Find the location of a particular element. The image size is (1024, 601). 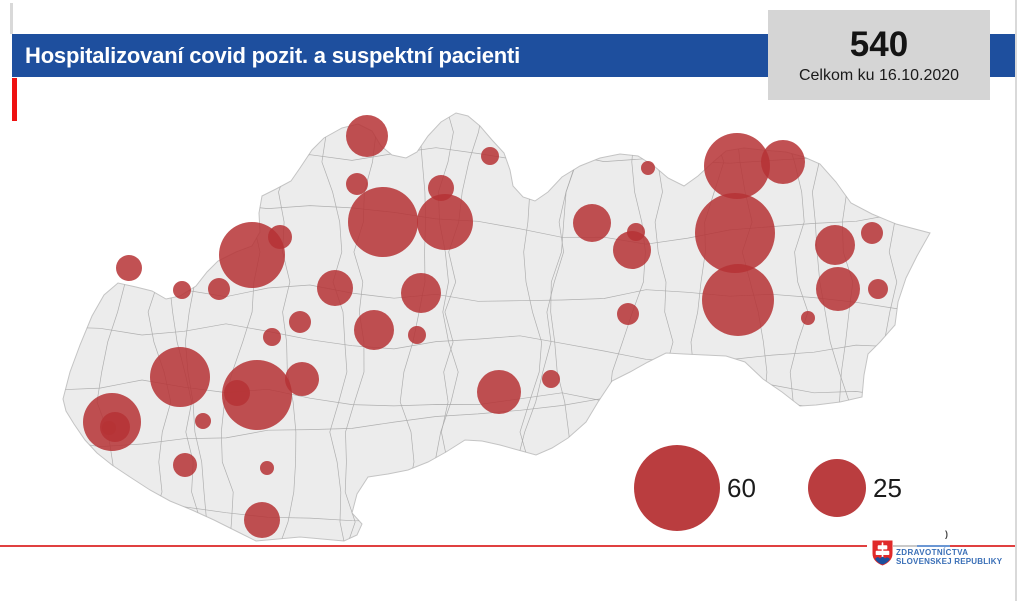

kpi-total-card: 540 Celkom ku 16.10.2020 is located at coordinates (879, 55).